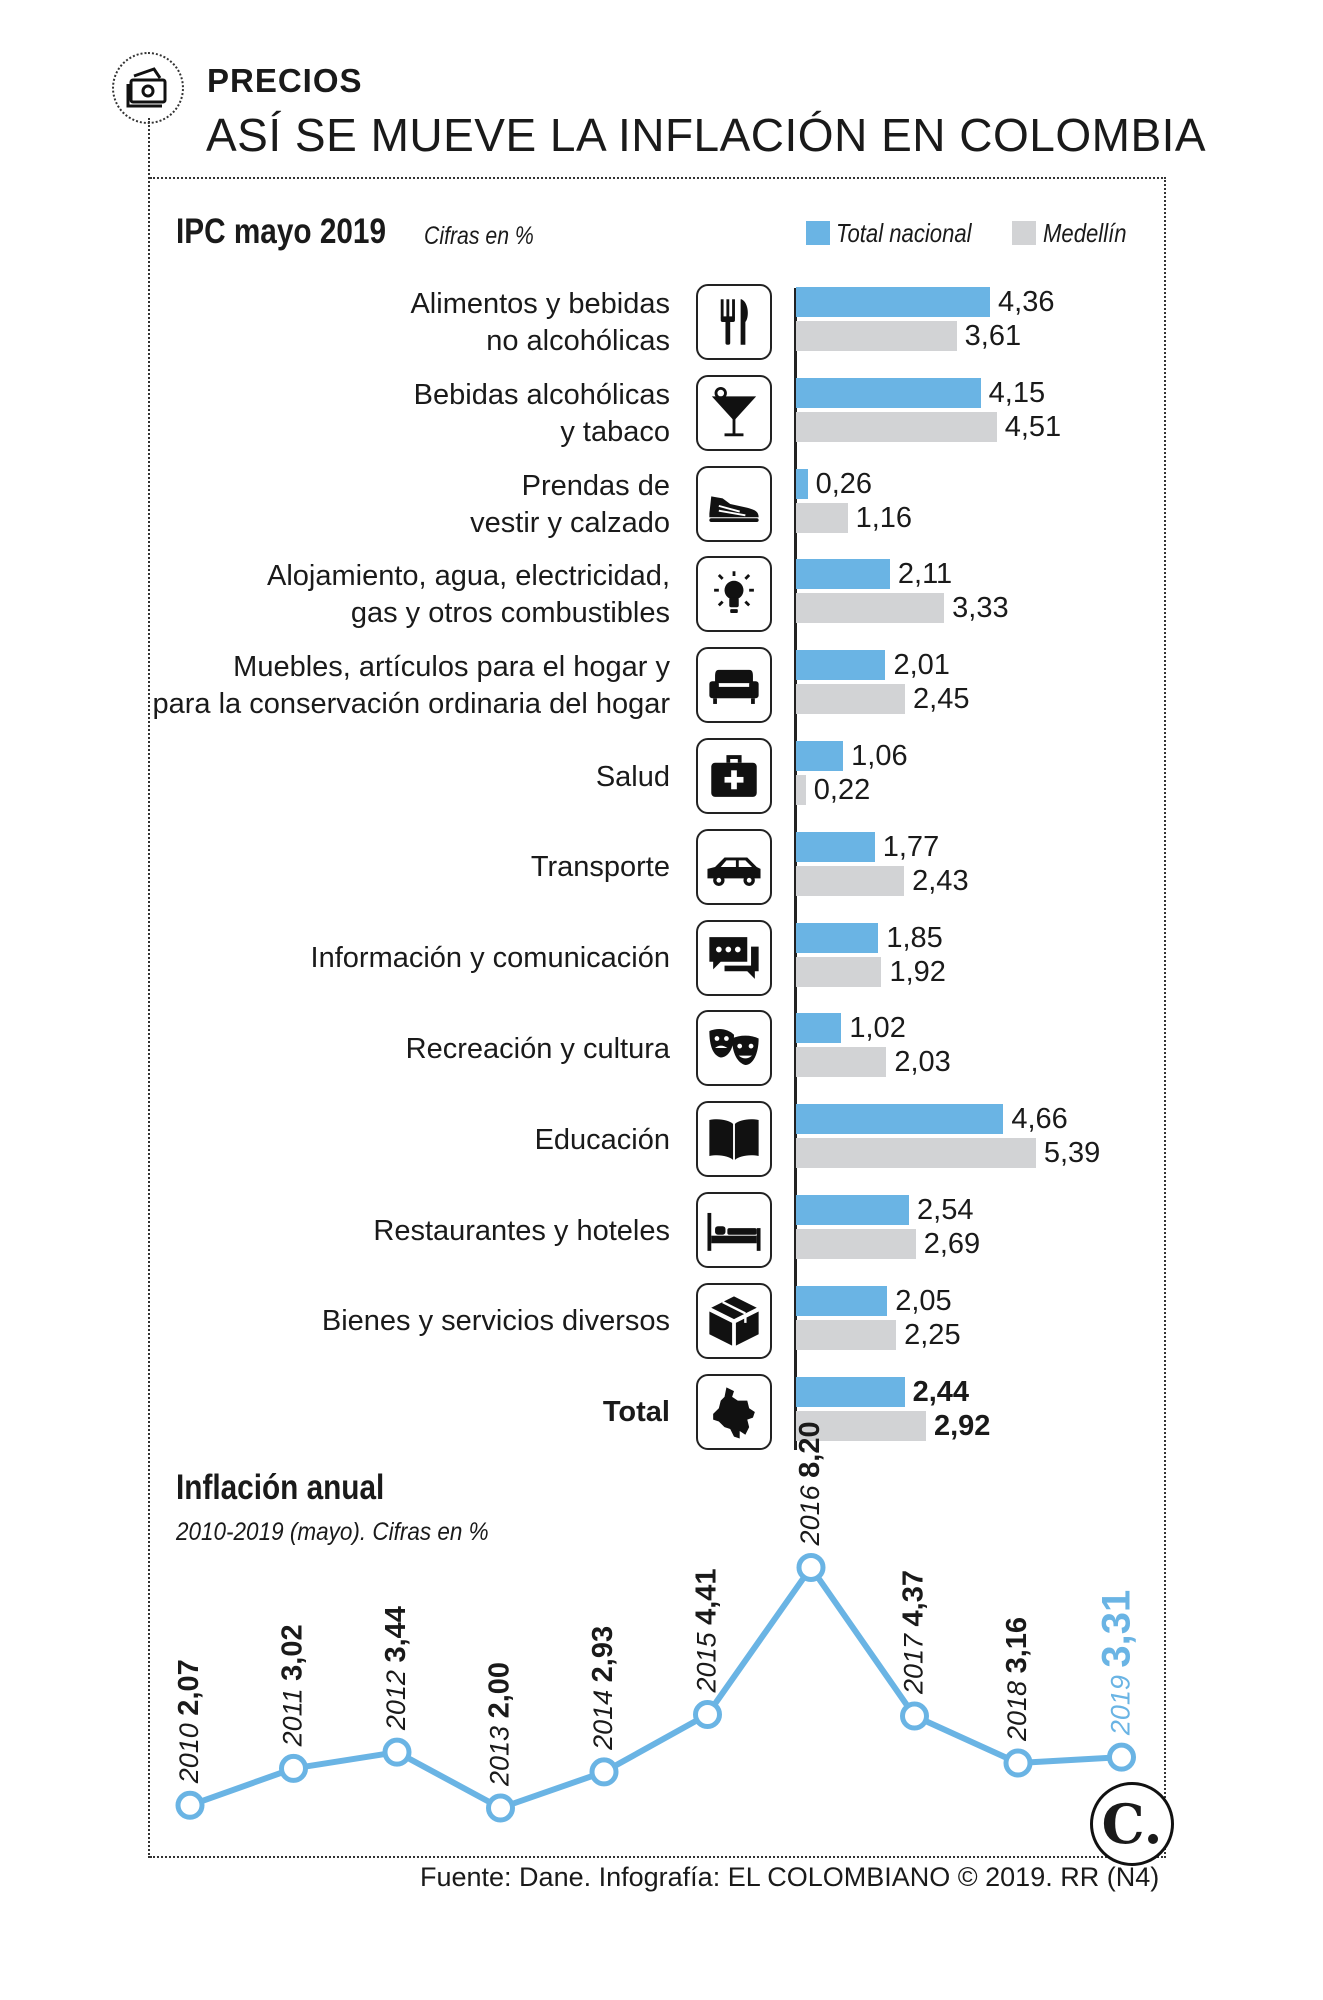 This screenshot has width=1323, height=2000. Describe the element at coordinates (707, 1630) in the screenshot. I see `year-value-label: 2015 4,41` at that location.